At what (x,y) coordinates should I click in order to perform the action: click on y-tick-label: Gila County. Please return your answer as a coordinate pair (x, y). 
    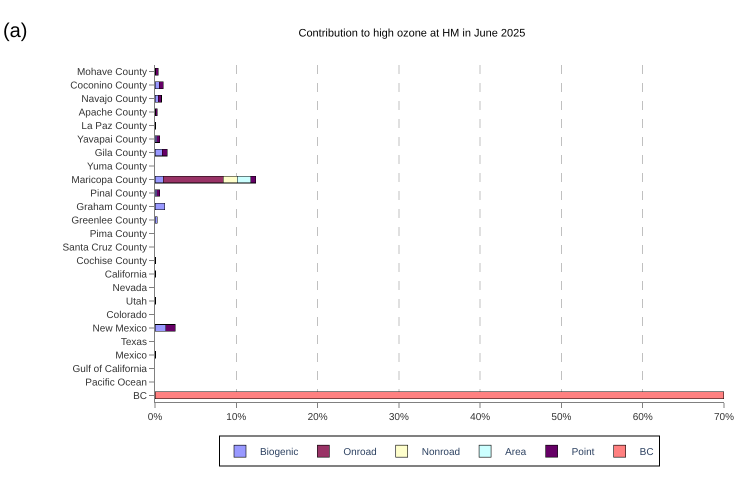
    Looking at the image, I should click on (120, 154).